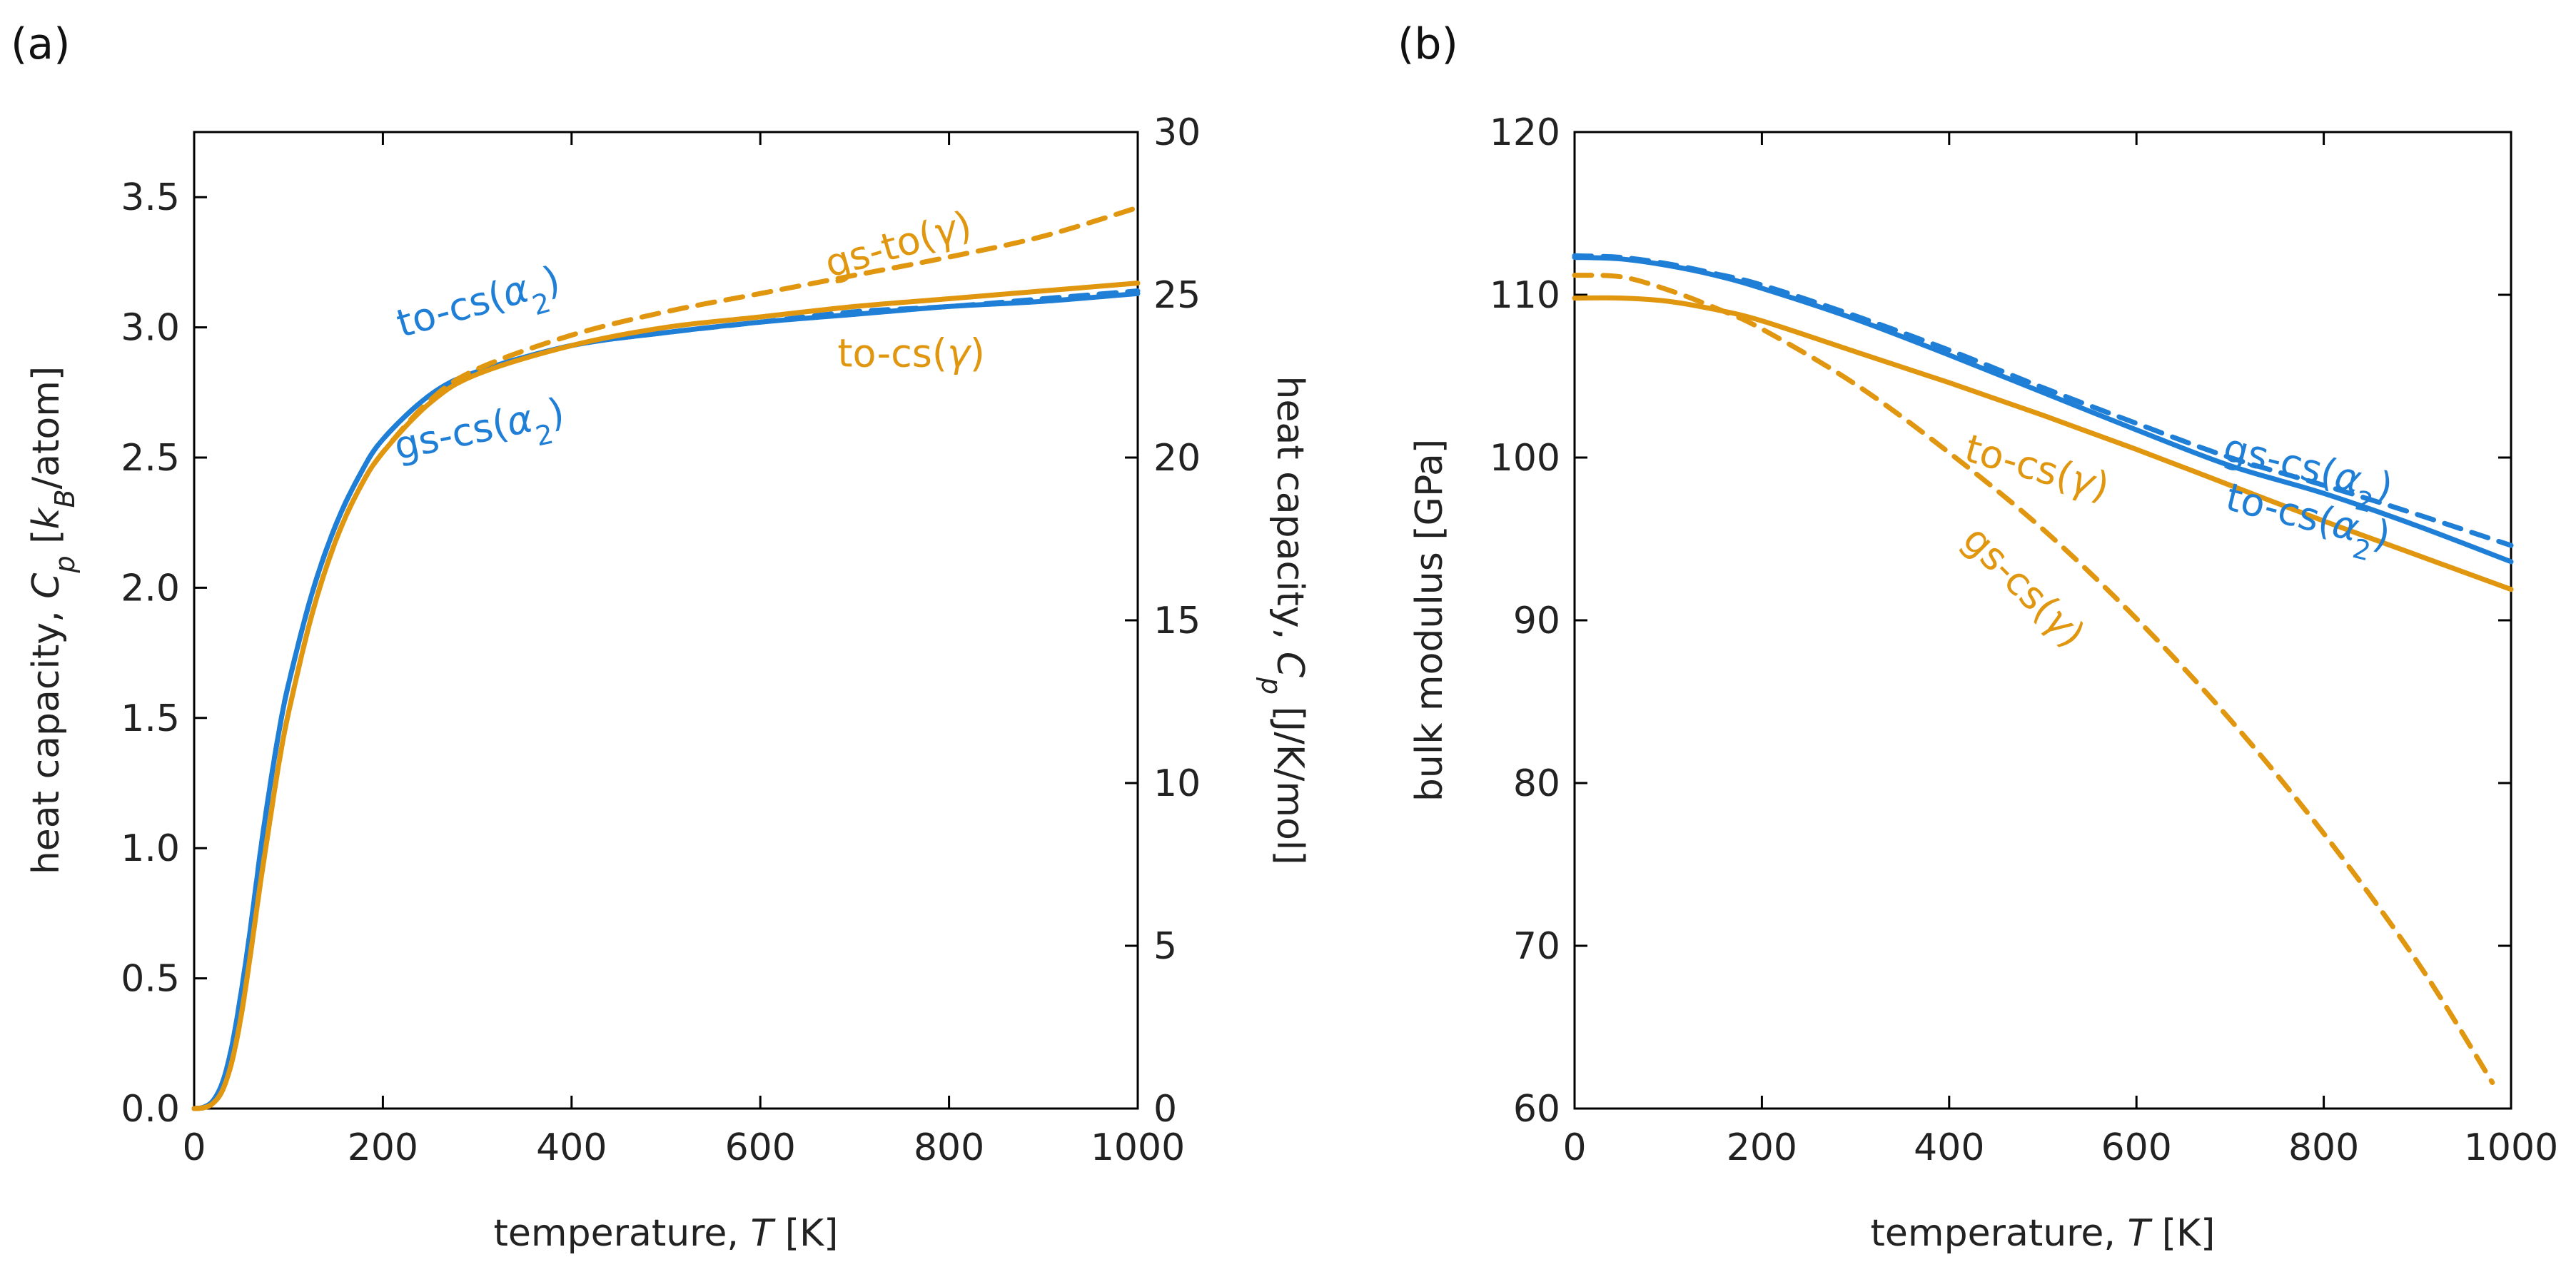 The width and height of the screenshot is (2576, 1272). I want to click on y-tick-label: 3.0, so click(150, 328).